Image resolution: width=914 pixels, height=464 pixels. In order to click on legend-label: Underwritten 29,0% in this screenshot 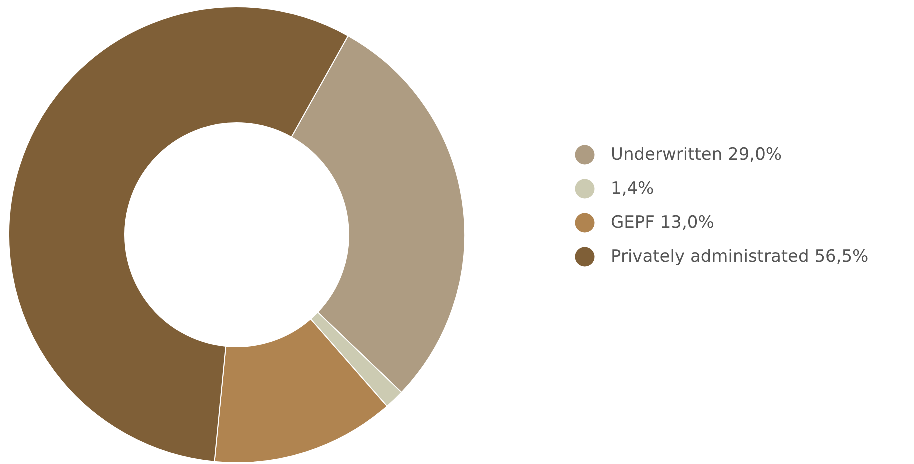, I will do `click(696, 155)`.